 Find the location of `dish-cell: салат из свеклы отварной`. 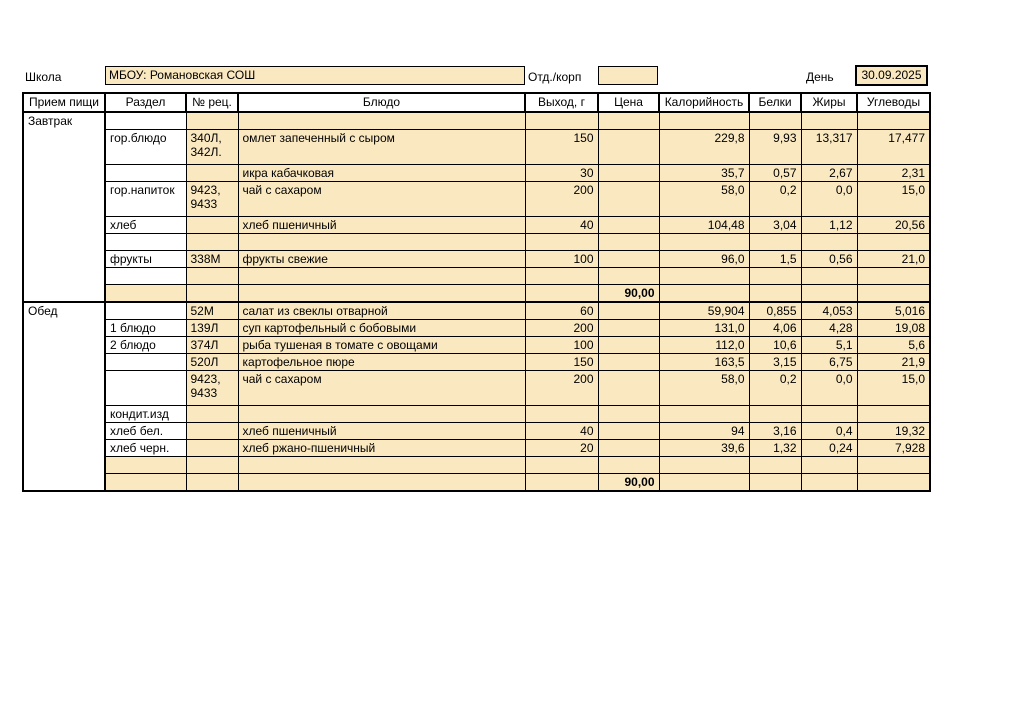

dish-cell: салат из свеклы отварной is located at coordinates (381, 310).